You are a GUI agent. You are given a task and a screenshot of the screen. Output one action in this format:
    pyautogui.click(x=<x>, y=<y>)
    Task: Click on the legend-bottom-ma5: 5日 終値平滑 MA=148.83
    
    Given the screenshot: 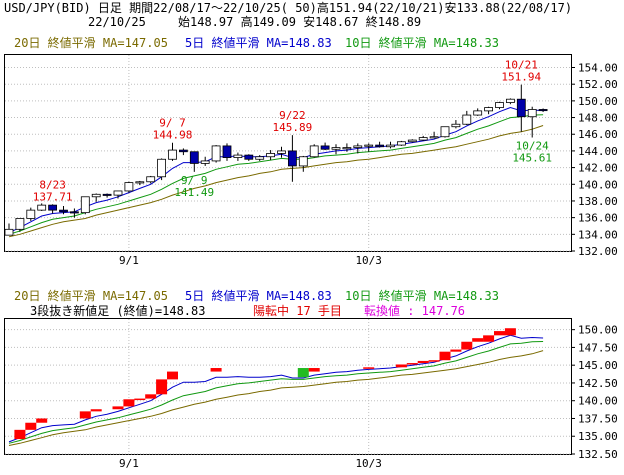 What is the action you would take?
    pyautogui.click(x=258, y=296)
    